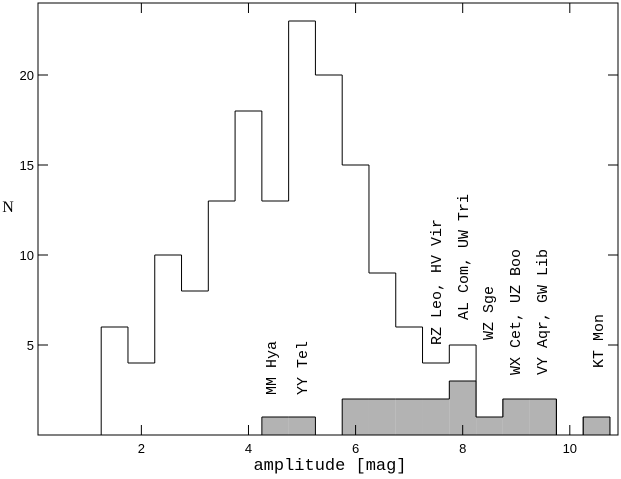 The width and height of the screenshot is (621, 479). What do you see at coordinates (329, 466) in the screenshot?
I see `x-axis-label: amplitude [mag]` at bounding box center [329, 466].